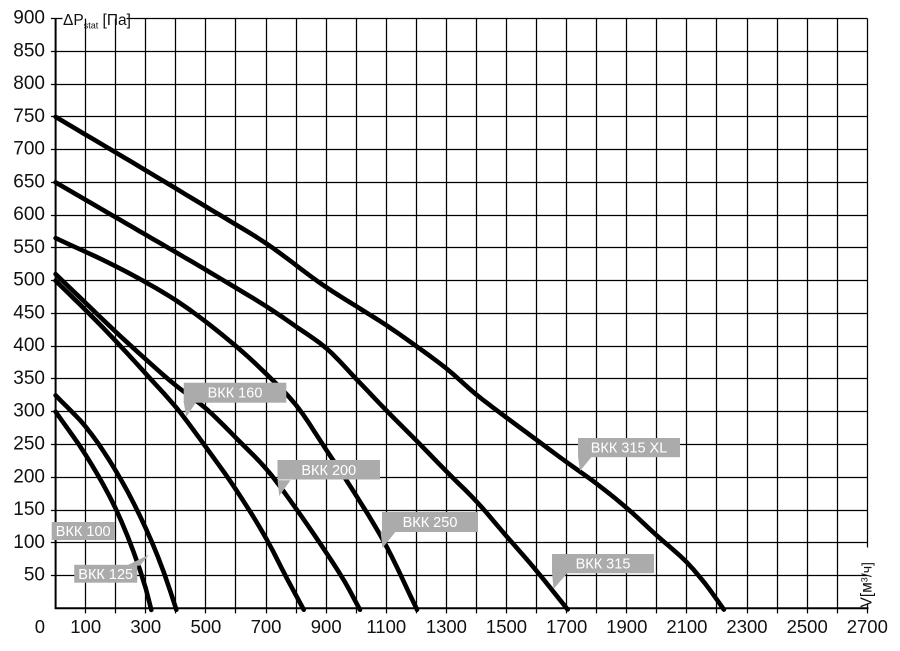  Describe the element at coordinates (83, 532) in the screenshot. I see `svg-text: ВКК 100` at that location.